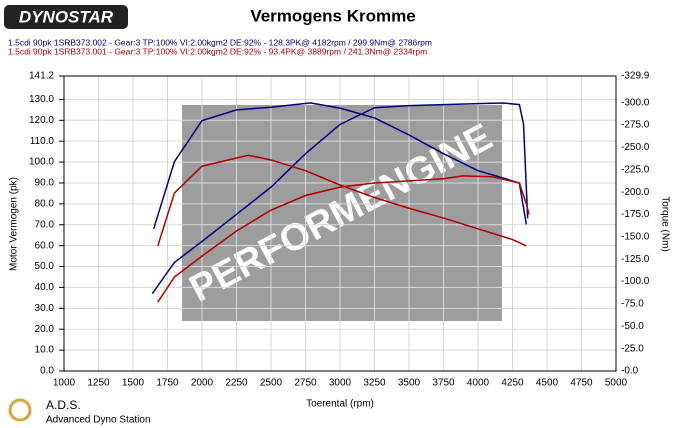 The height and width of the screenshot is (428, 685). I want to click on x-tick-label: 2000, so click(202, 383).